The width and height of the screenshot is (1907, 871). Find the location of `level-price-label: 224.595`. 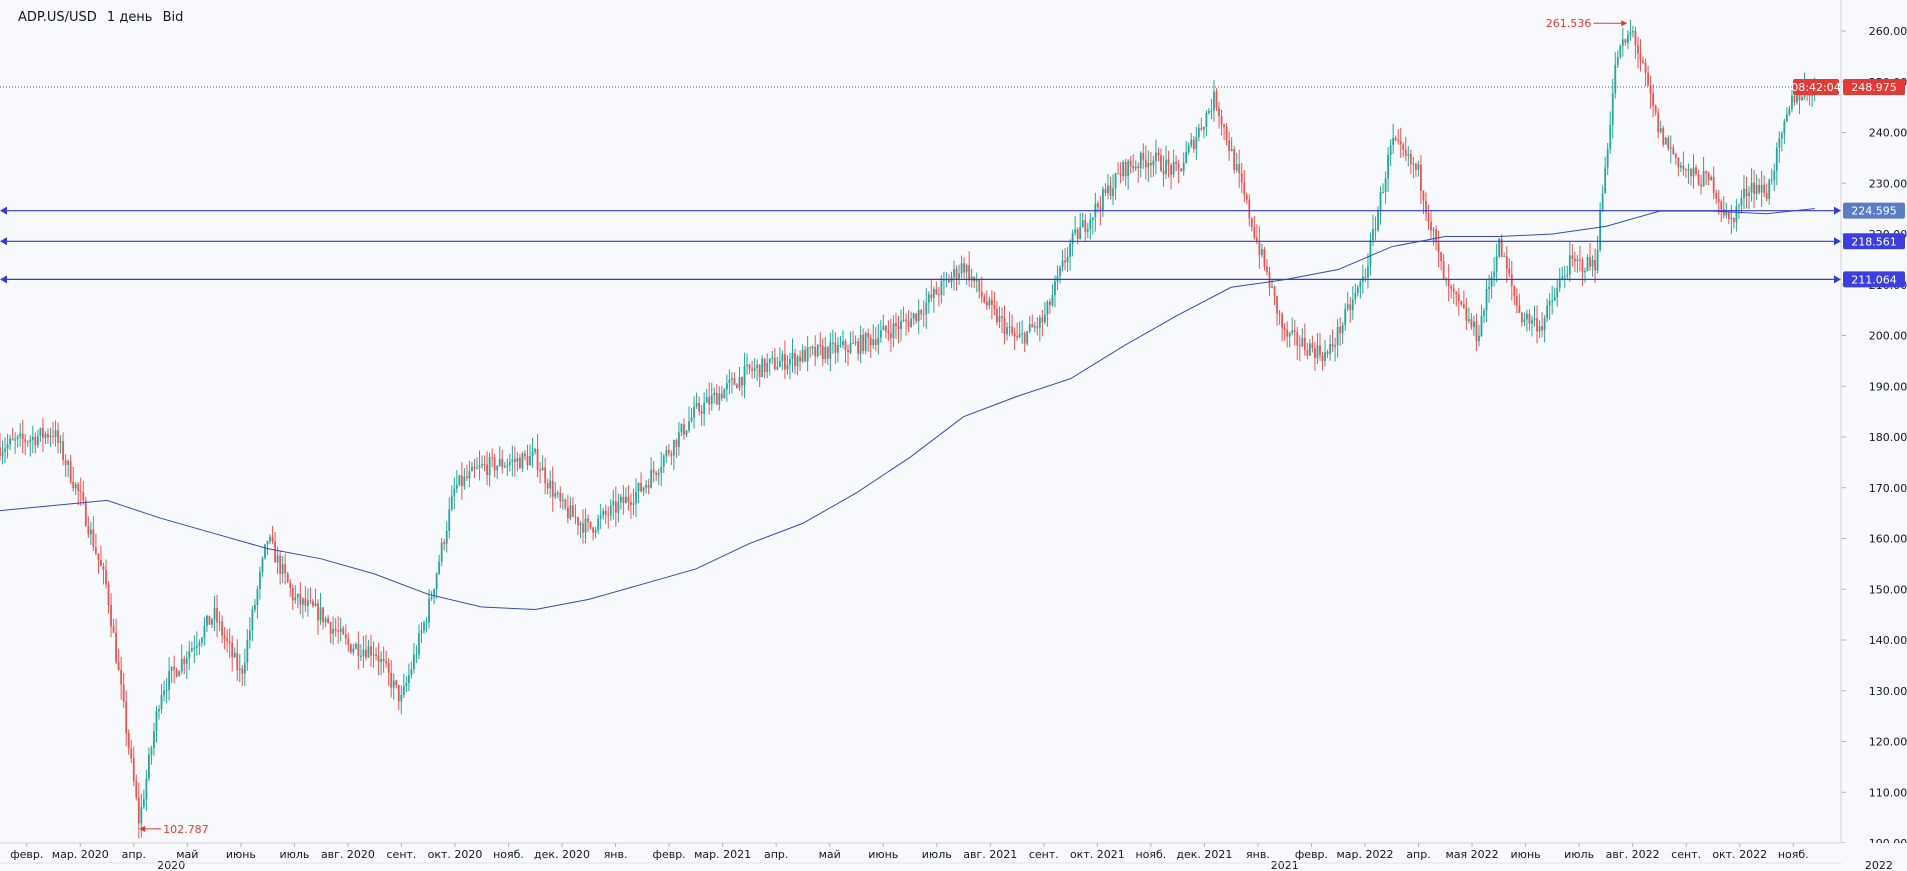

level-price-label: 224.595 is located at coordinates (1874, 211).